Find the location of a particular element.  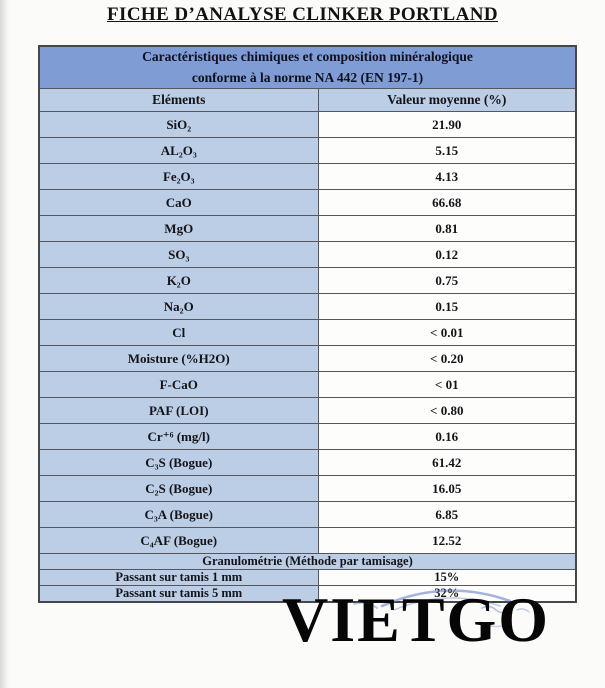

table-row: C₄AF (Bogue) 12.52 is located at coordinates (307, 540).